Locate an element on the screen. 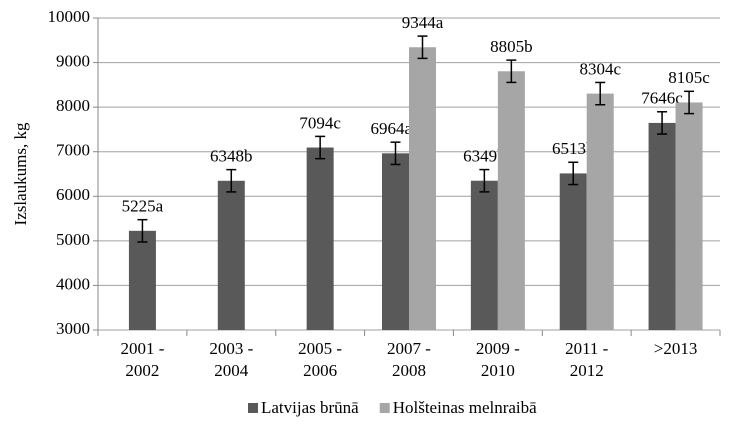 Image resolution: width=738 pixels, height=429 pixels. data-label: 8304c is located at coordinates (600, 68).